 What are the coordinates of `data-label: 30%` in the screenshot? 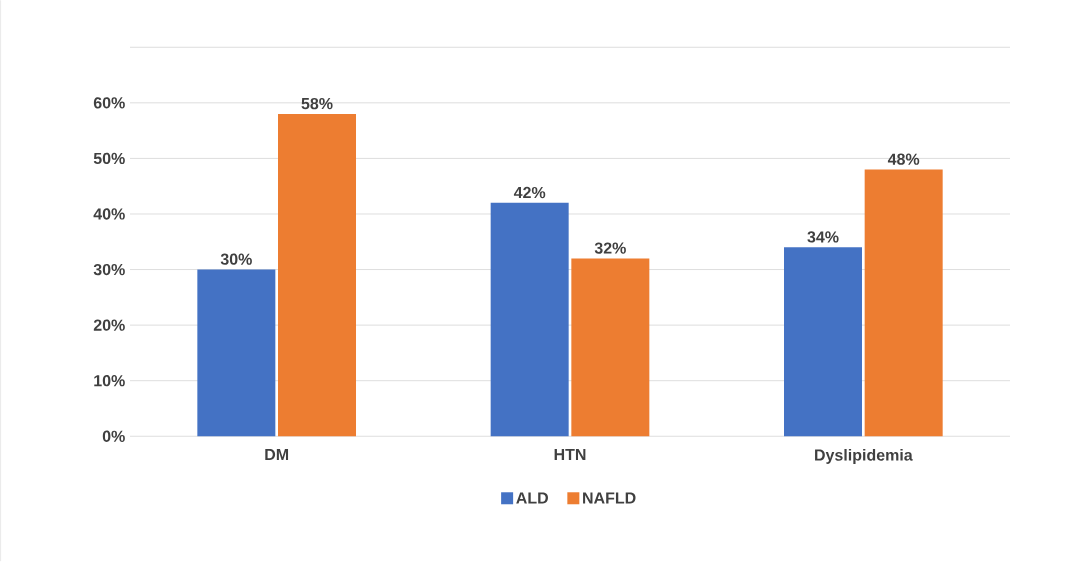 It's located at (236, 259).